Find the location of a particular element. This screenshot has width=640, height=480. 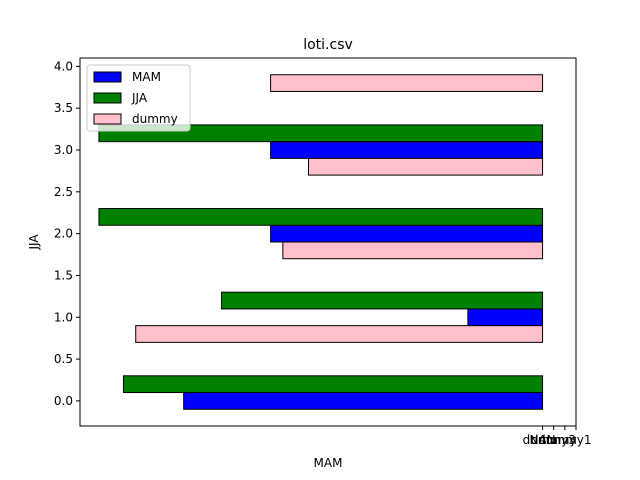

legend-label-jja: JJA is located at coordinates (139, 98).